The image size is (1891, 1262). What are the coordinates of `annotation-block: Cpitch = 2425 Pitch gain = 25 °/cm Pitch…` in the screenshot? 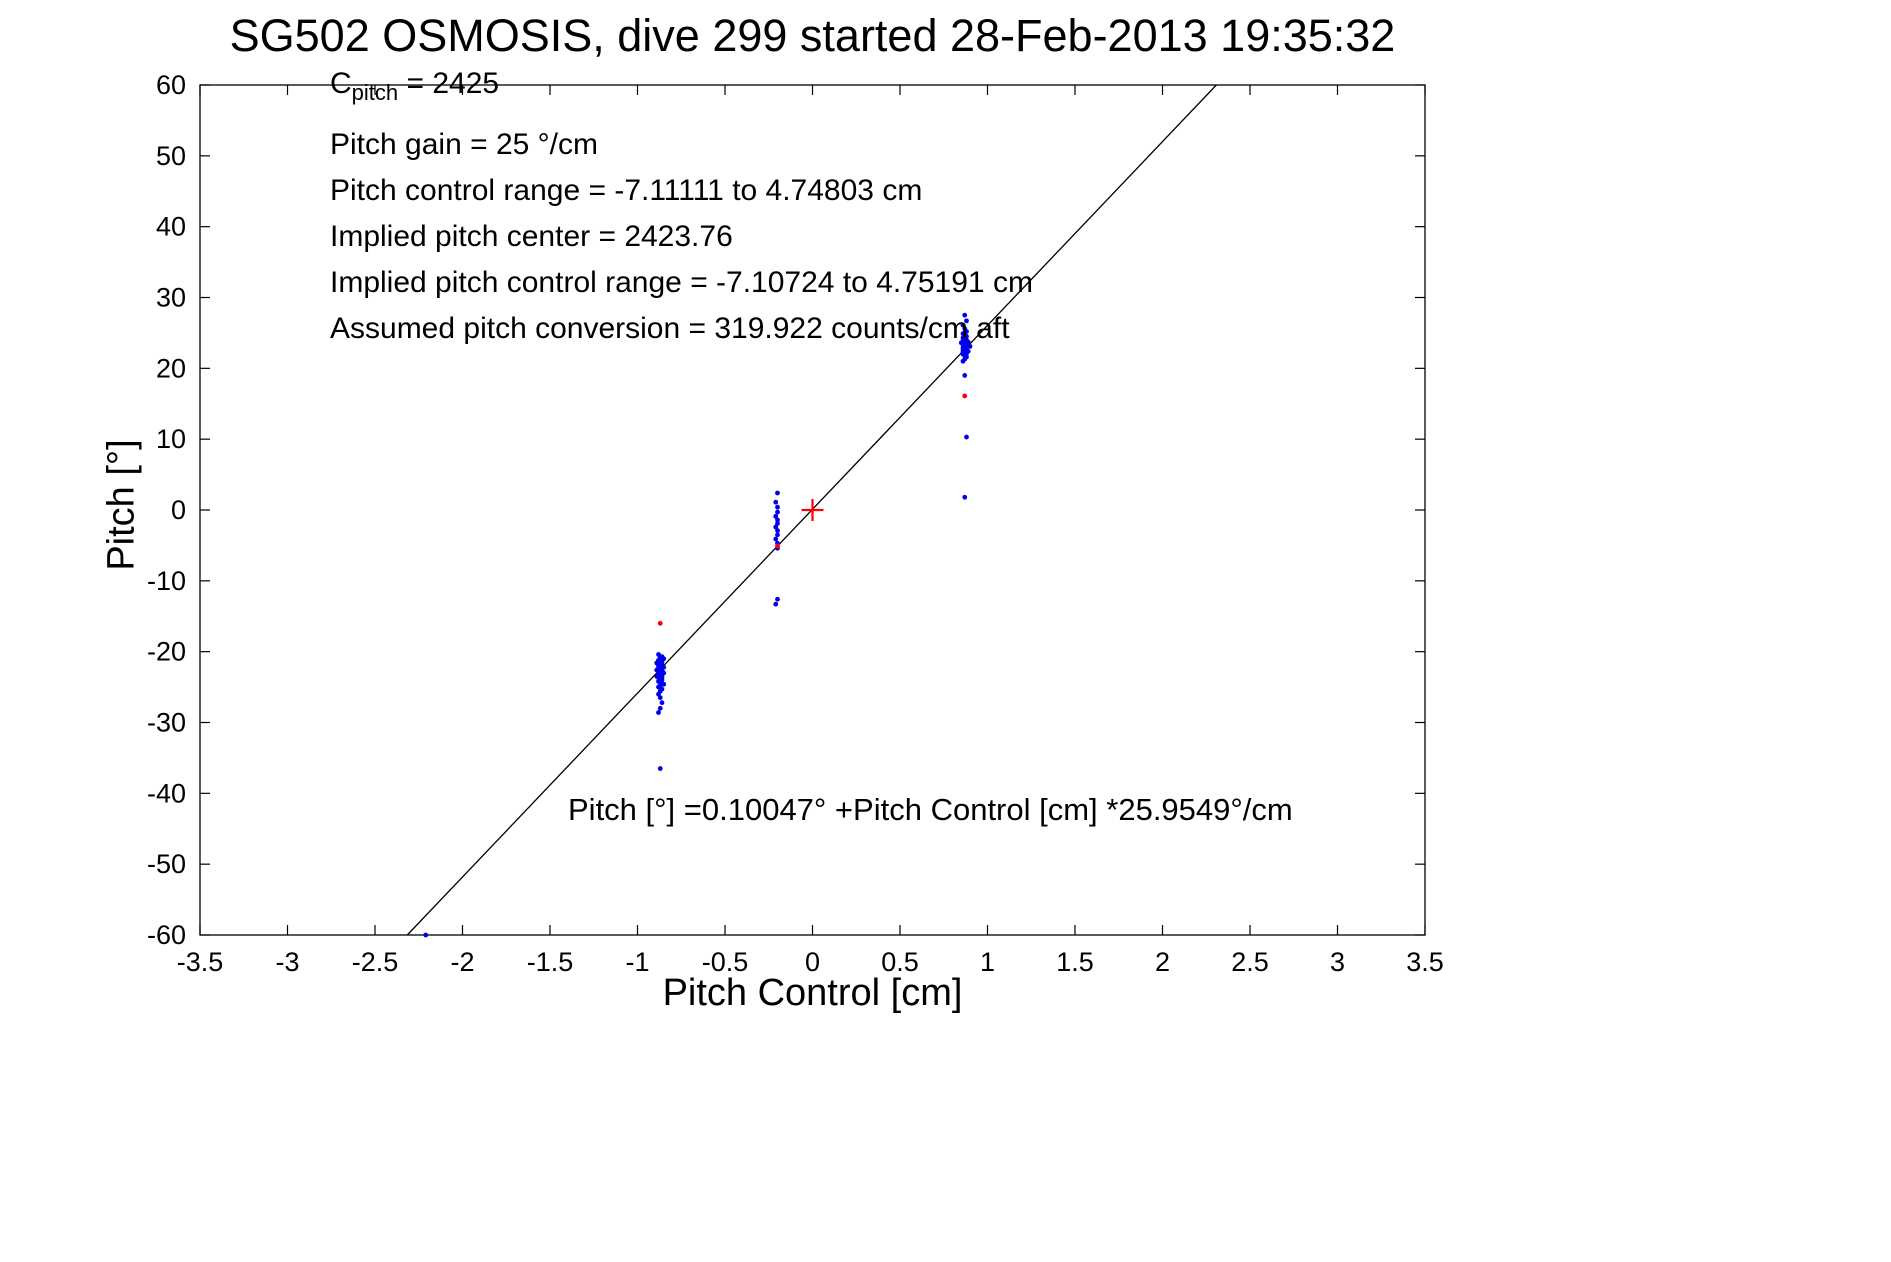 It's located at (681, 208).